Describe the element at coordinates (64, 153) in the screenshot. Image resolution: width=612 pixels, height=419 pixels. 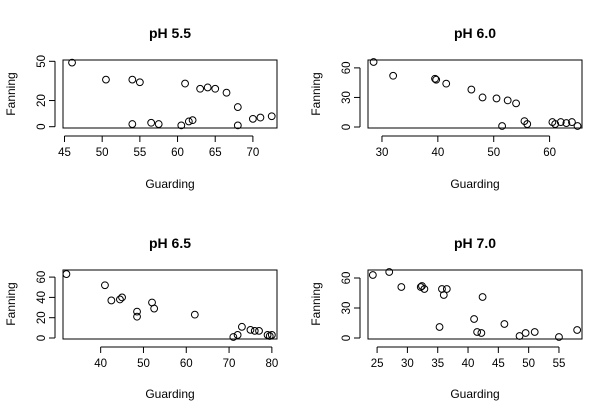
I see `x-tick-label: 45` at that location.